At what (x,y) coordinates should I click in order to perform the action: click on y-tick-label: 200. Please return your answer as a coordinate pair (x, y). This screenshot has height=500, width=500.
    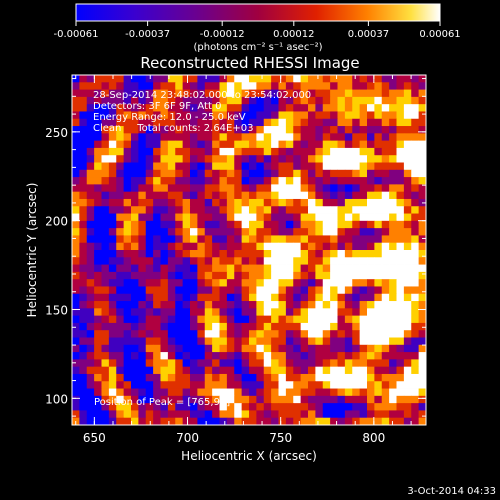
    Looking at the image, I should click on (56, 222).